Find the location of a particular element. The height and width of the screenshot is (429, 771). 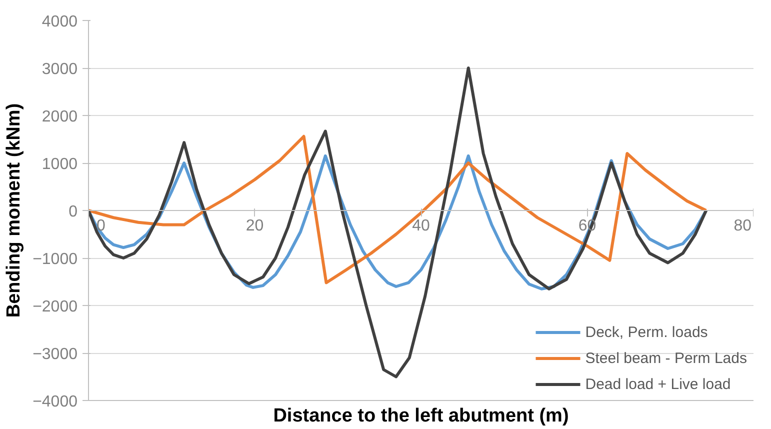

x-tick-label: 0 is located at coordinates (101, 226).